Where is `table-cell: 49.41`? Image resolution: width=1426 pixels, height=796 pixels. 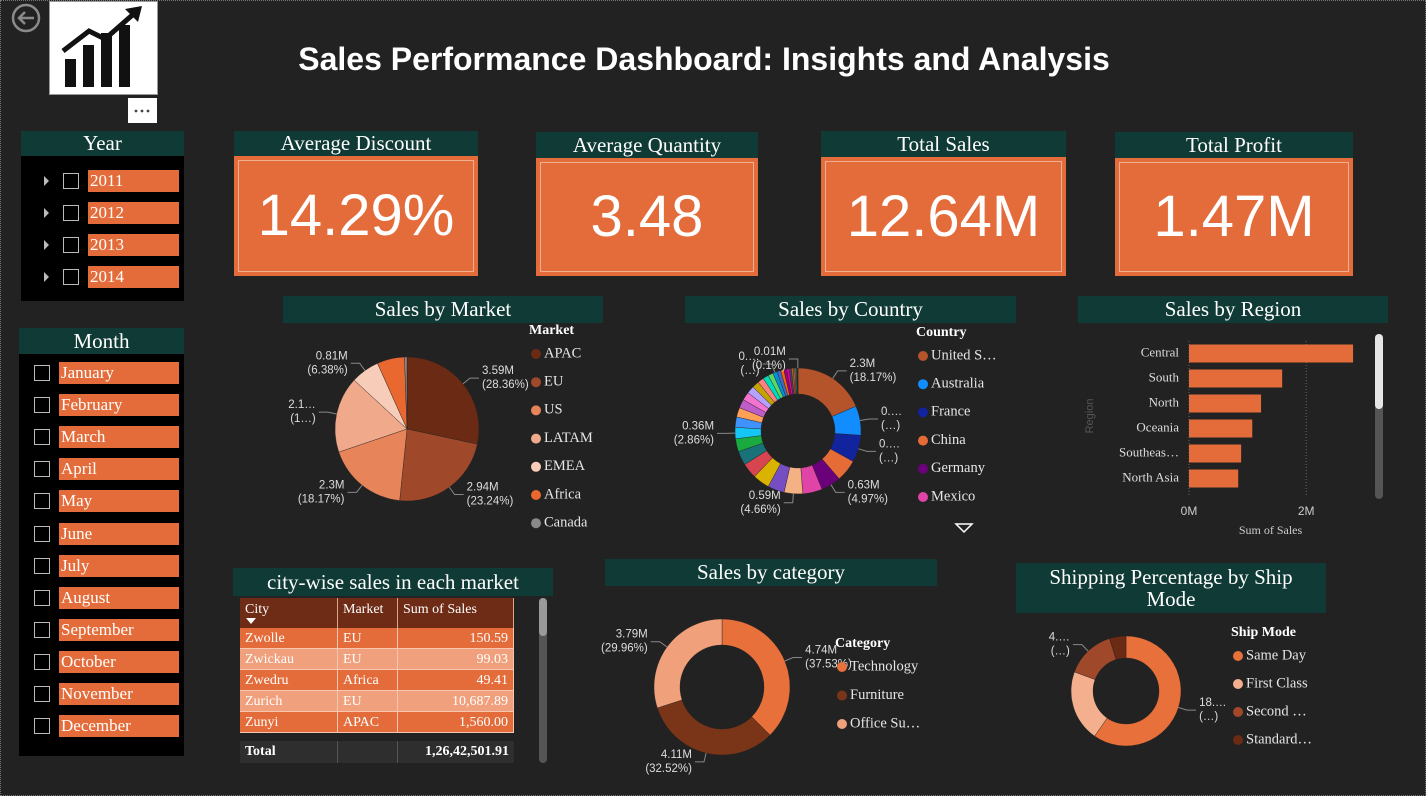
table-cell: 49.41 is located at coordinates (456, 680).